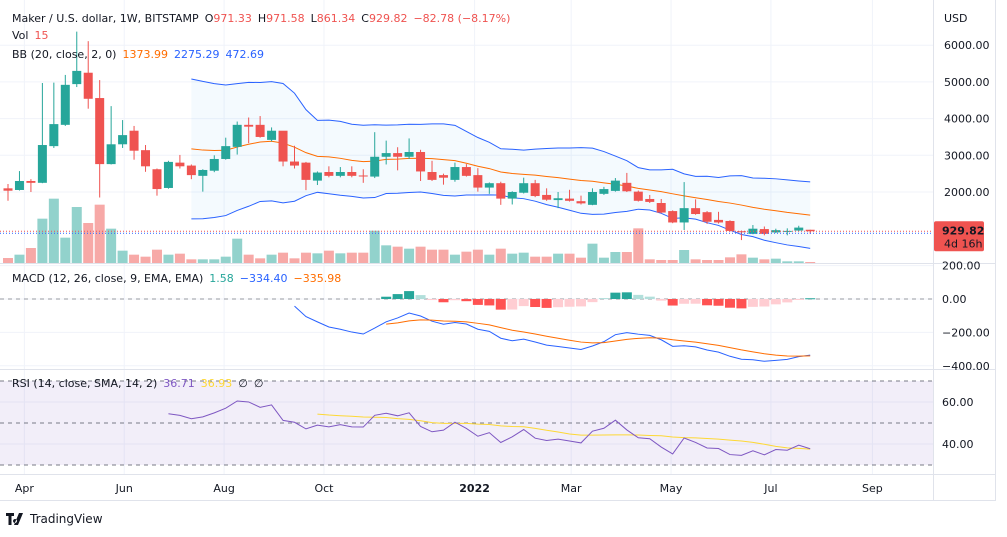 The width and height of the screenshot is (1007, 537). What do you see at coordinates (41, 35) in the screenshot?
I see `volume-value: 15` at bounding box center [41, 35].